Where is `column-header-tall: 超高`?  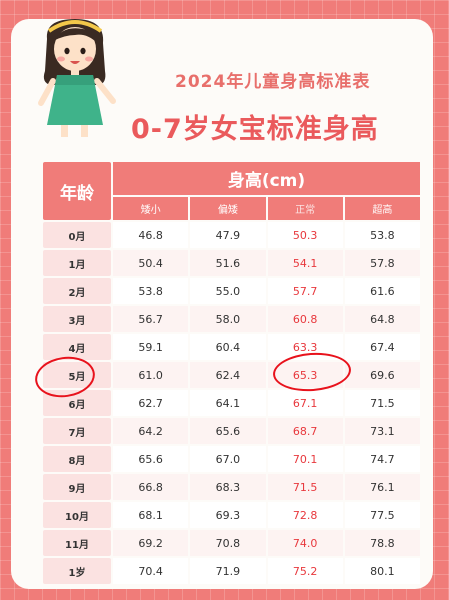
column-header-tall: 超高 is located at coordinates (382, 208).